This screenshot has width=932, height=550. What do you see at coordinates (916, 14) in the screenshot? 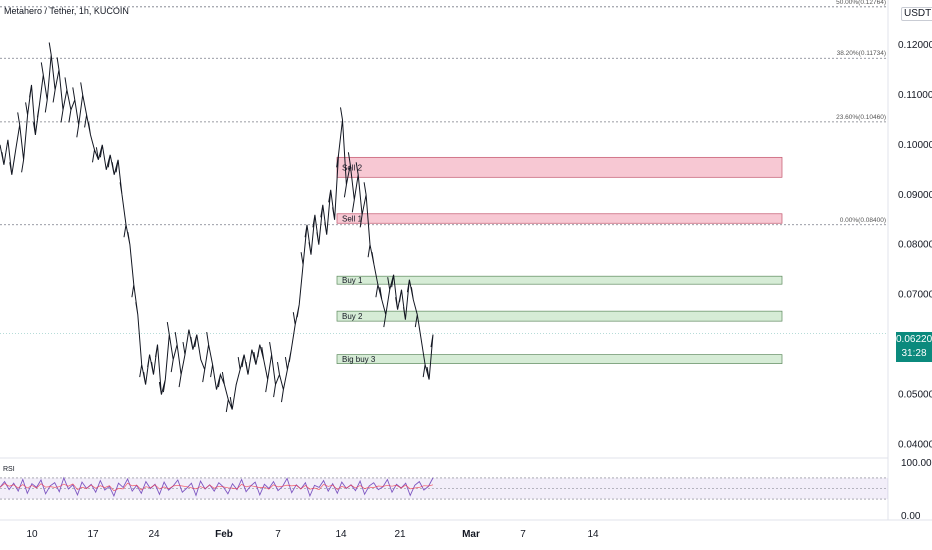
I see `currency-badge: USDT` at bounding box center [916, 14].